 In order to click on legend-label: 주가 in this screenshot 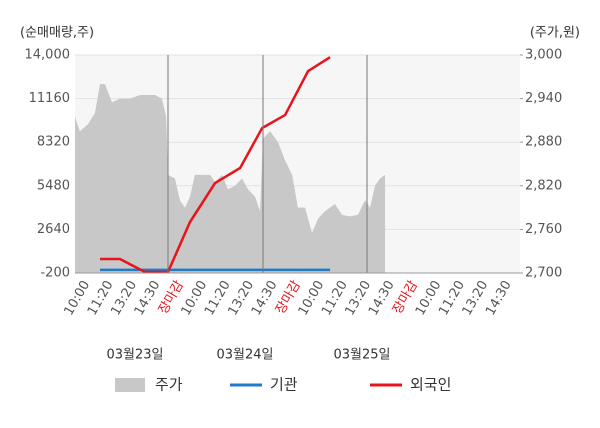, I will do `click(169, 385)`.